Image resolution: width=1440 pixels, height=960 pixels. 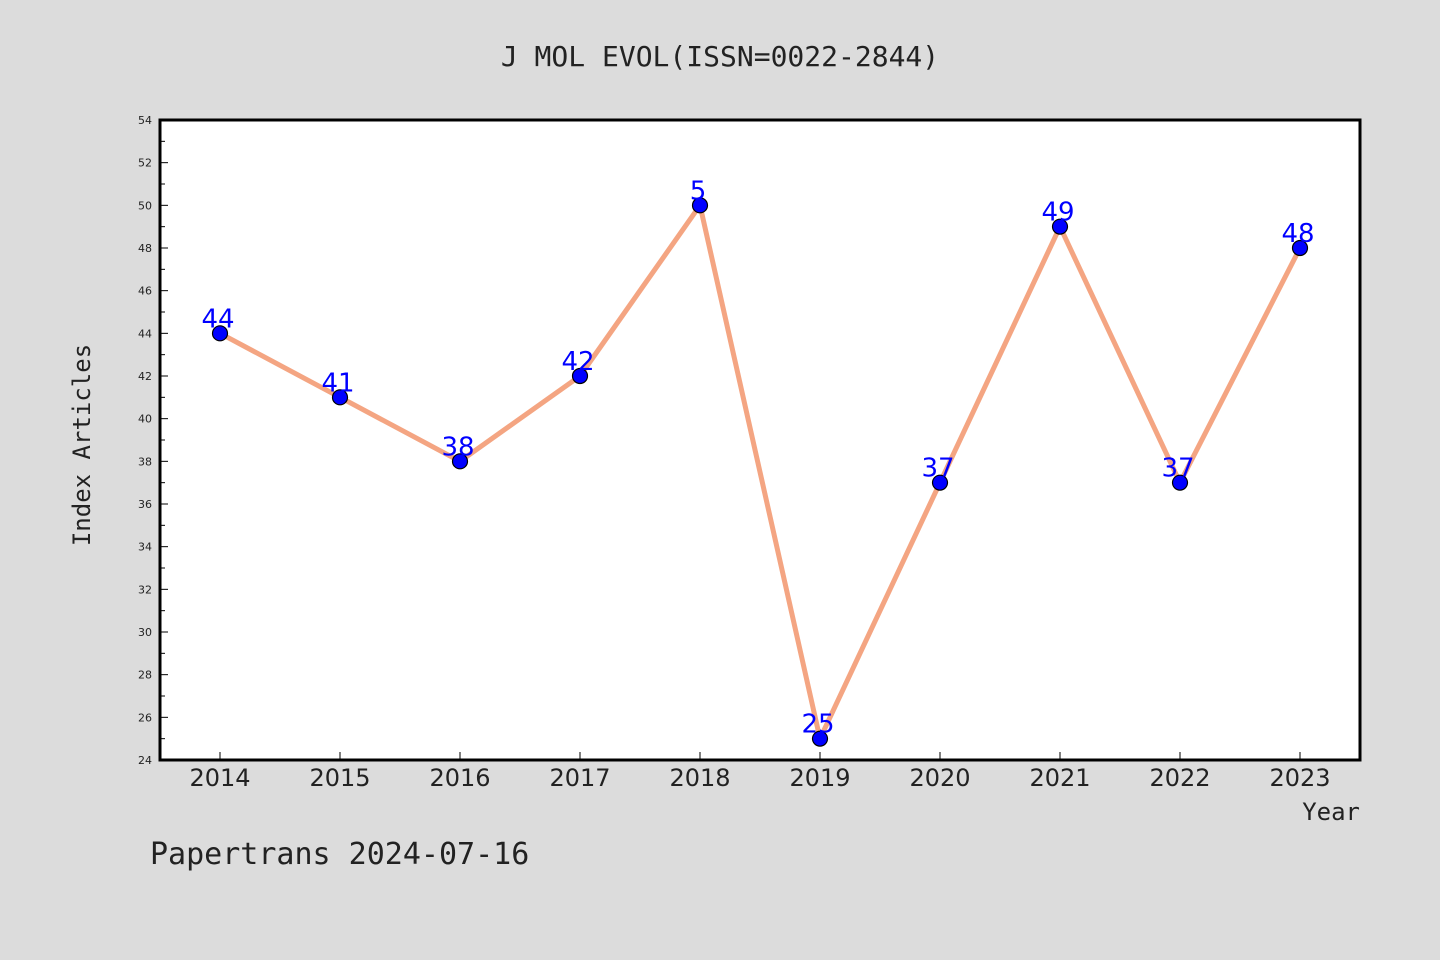 What do you see at coordinates (720, 56) in the screenshot?
I see `chart-title: J MOL EVOL(ISSN=0022-2844)` at bounding box center [720, 56].